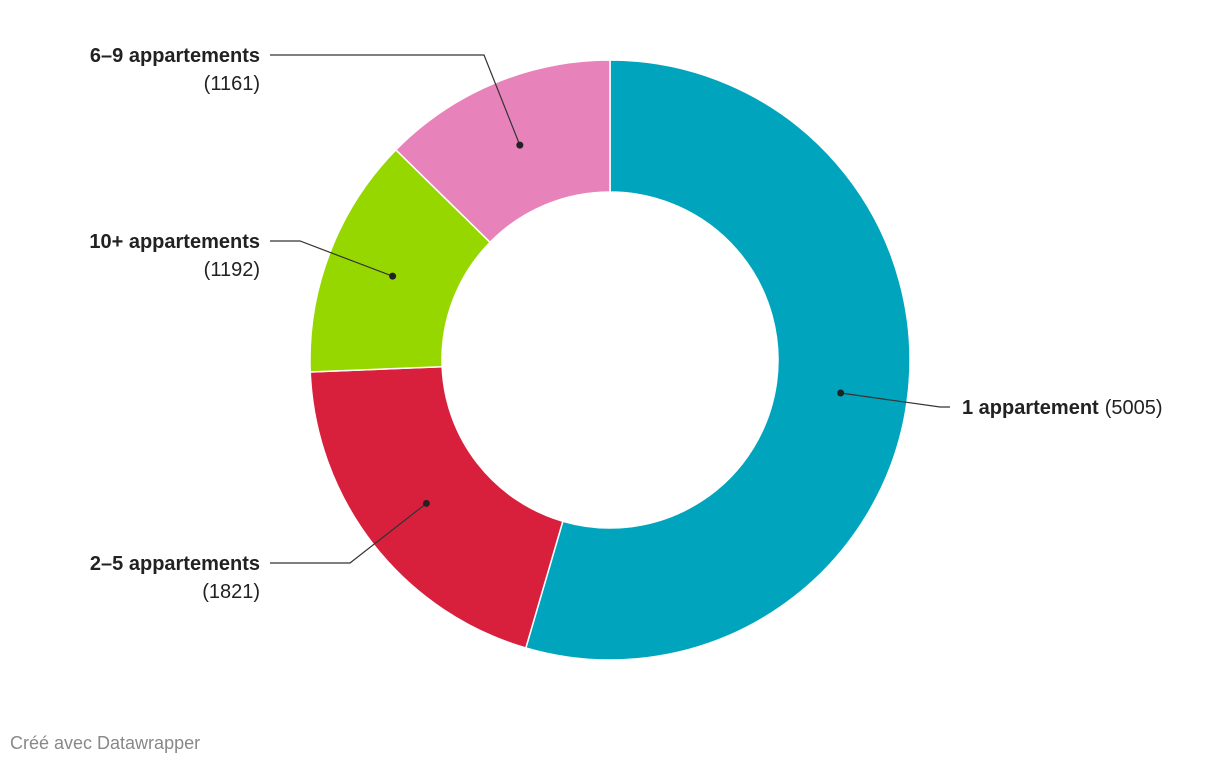  I want to click on category-label: 10+ appartements, so click(174, 242).